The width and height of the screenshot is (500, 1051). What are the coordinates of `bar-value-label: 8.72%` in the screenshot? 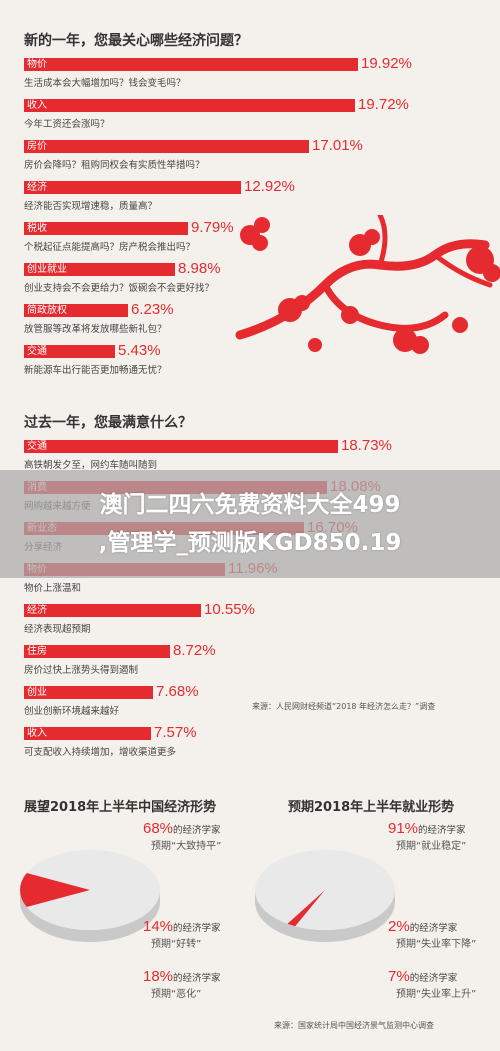 It's located at (194, 650).